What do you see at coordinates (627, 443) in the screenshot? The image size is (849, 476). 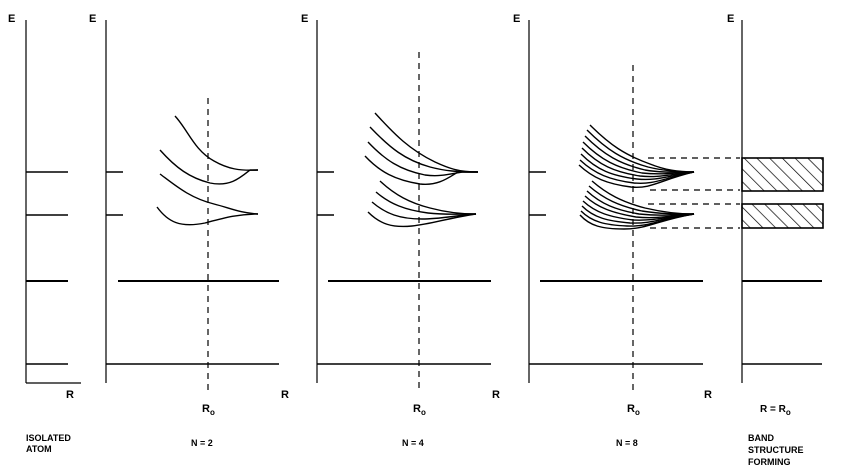 I see `caption-n-8: N = 8` at bounding box center [627, 443].